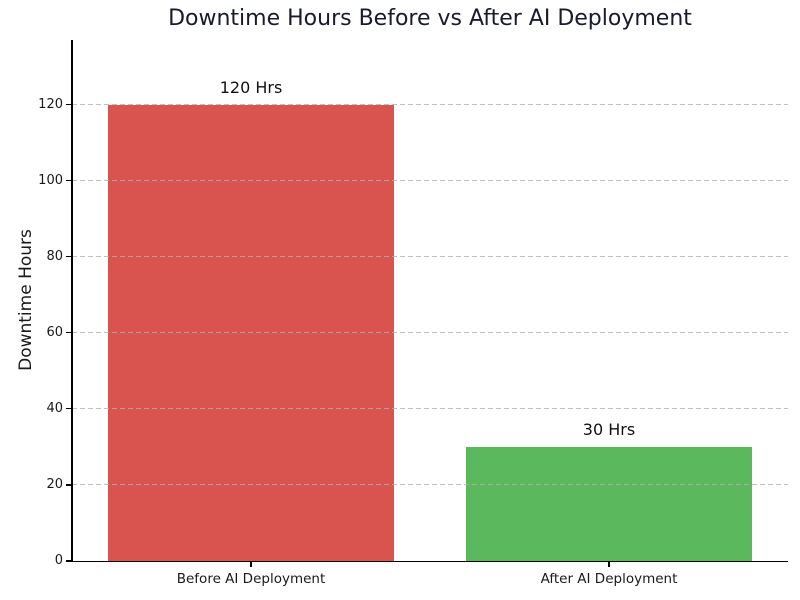 The image size is (800, 600). What do you see at coordinates (54, 484) in the screenshot?
I see `y-tick-label-20: 20` at bounding box center [54, 484].